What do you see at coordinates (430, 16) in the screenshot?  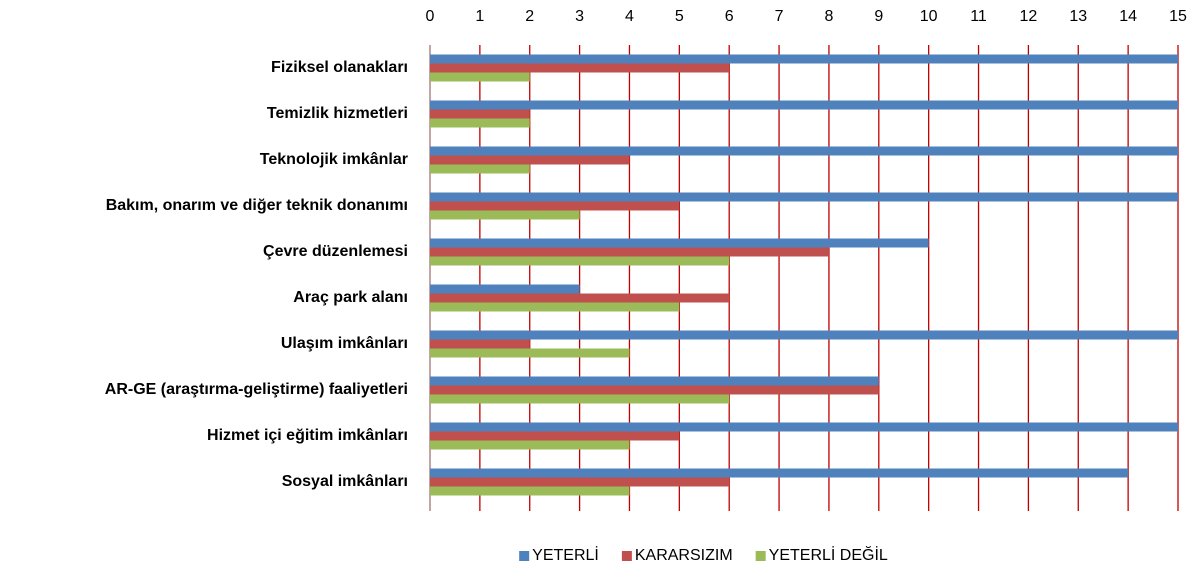 I see `x-tick-label: 0` at bounding box center [430, 16].